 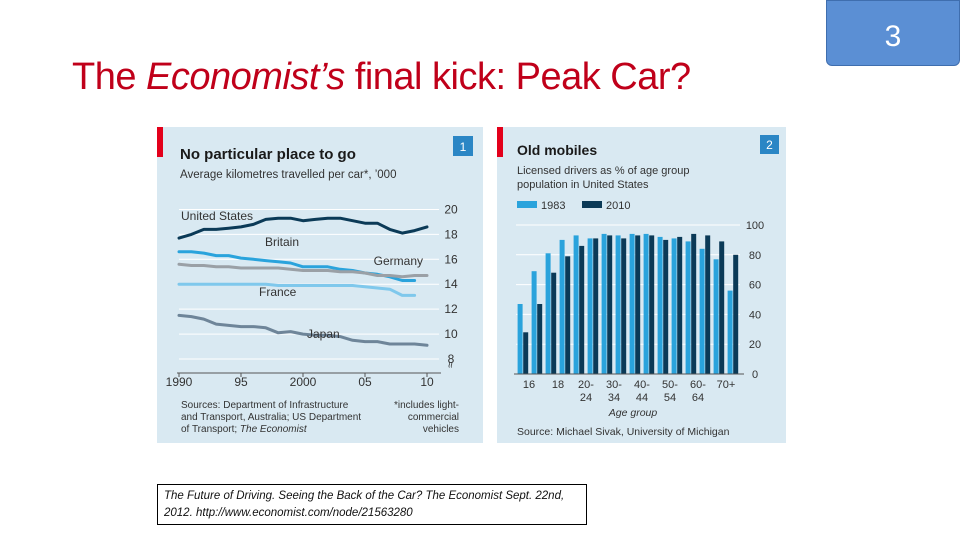 I want to click on title-text-italic: Economist’s, so click(x=245, y=77).